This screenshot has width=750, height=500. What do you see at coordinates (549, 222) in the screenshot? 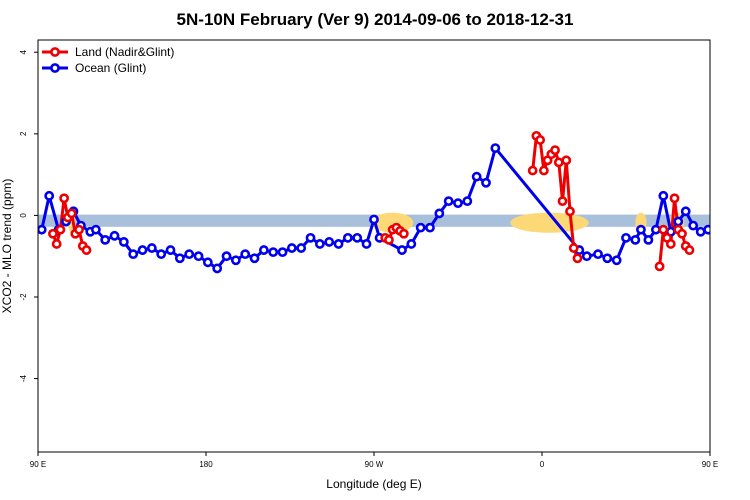
I see `land-band-segment` at bounding box center [549, 222].